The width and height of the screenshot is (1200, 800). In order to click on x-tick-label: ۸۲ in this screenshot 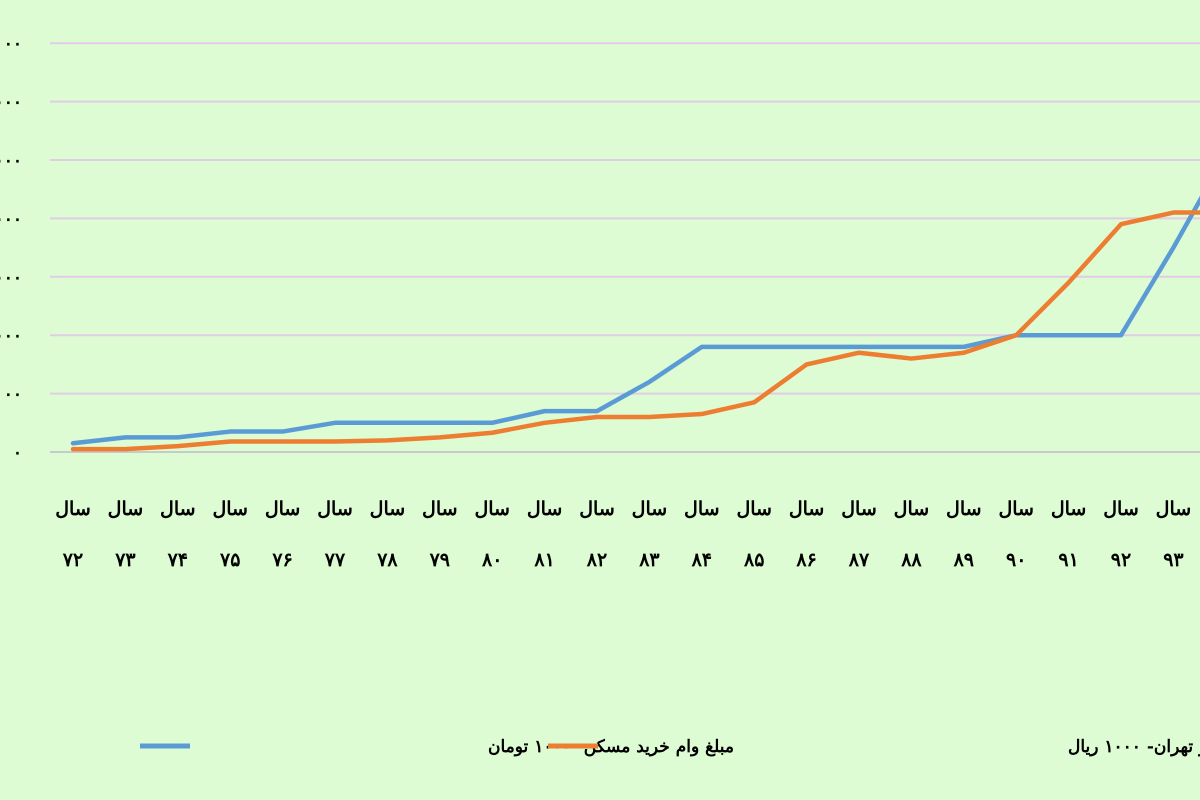, I will do `click(596, 560)`.